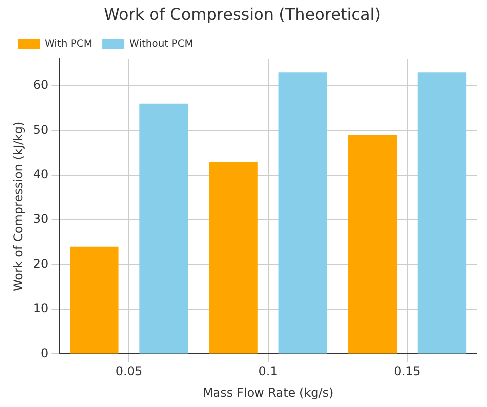 This screenshot has width=487, height=407. I want to click on legend-label: With PCM, so click(69, 44).